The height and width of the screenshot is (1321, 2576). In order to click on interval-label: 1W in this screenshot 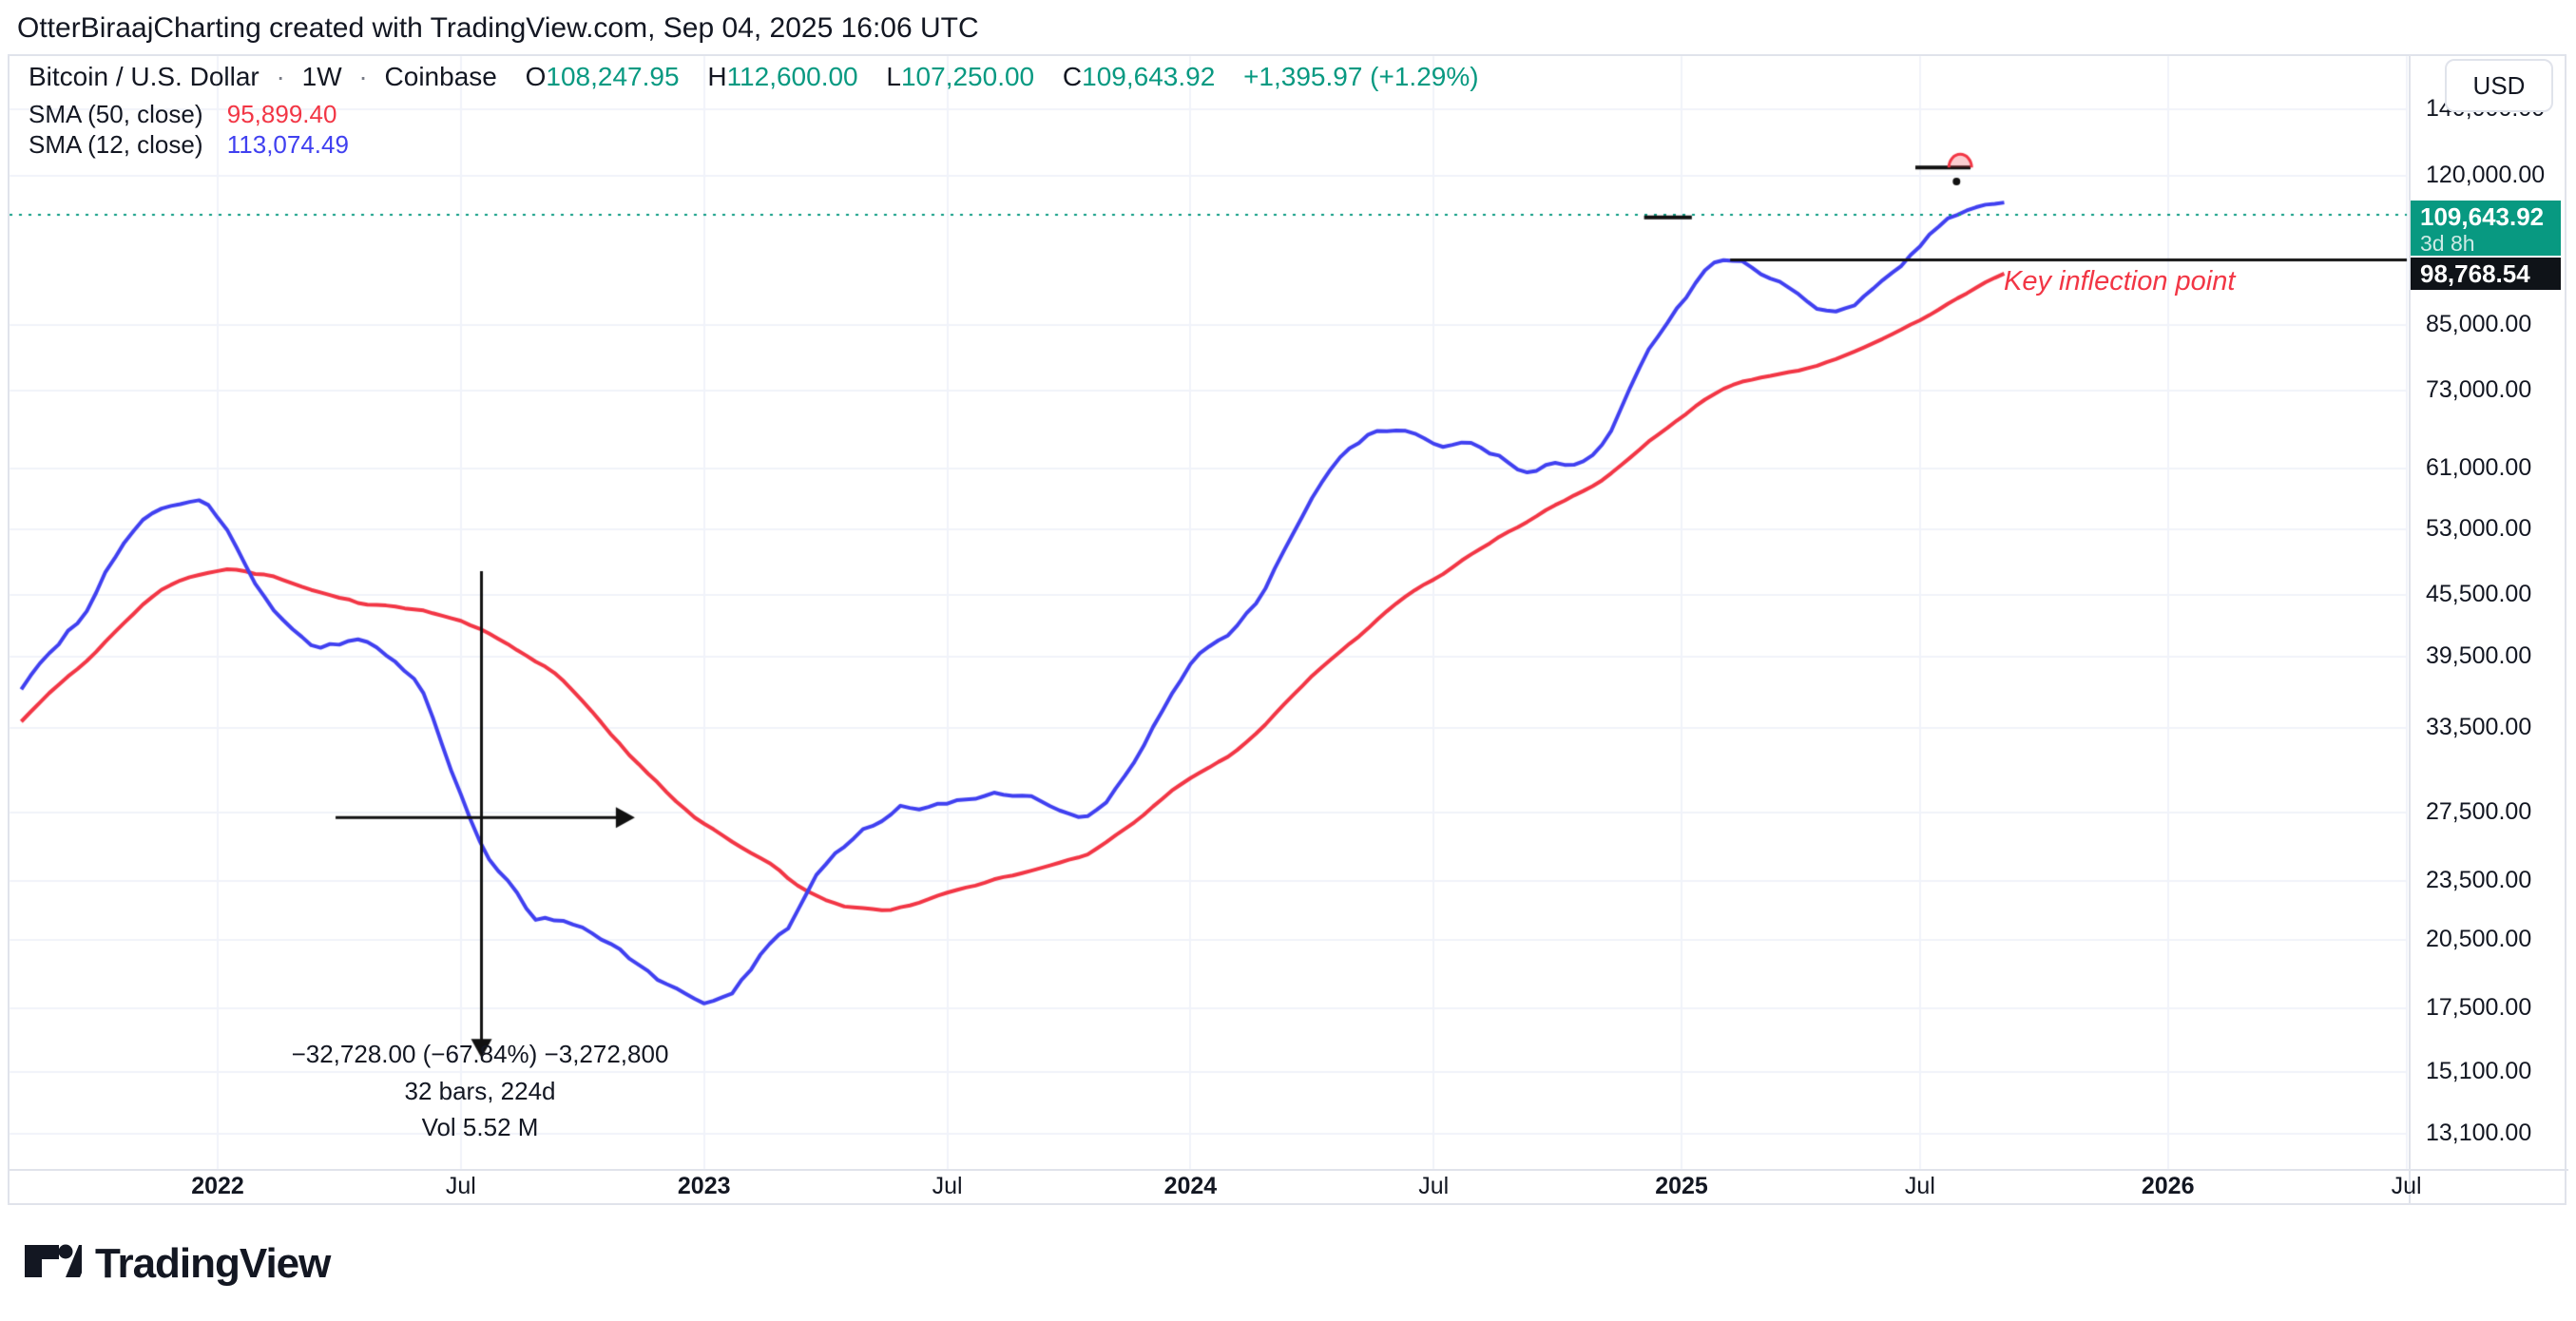, I will do `click(321, 76)`.